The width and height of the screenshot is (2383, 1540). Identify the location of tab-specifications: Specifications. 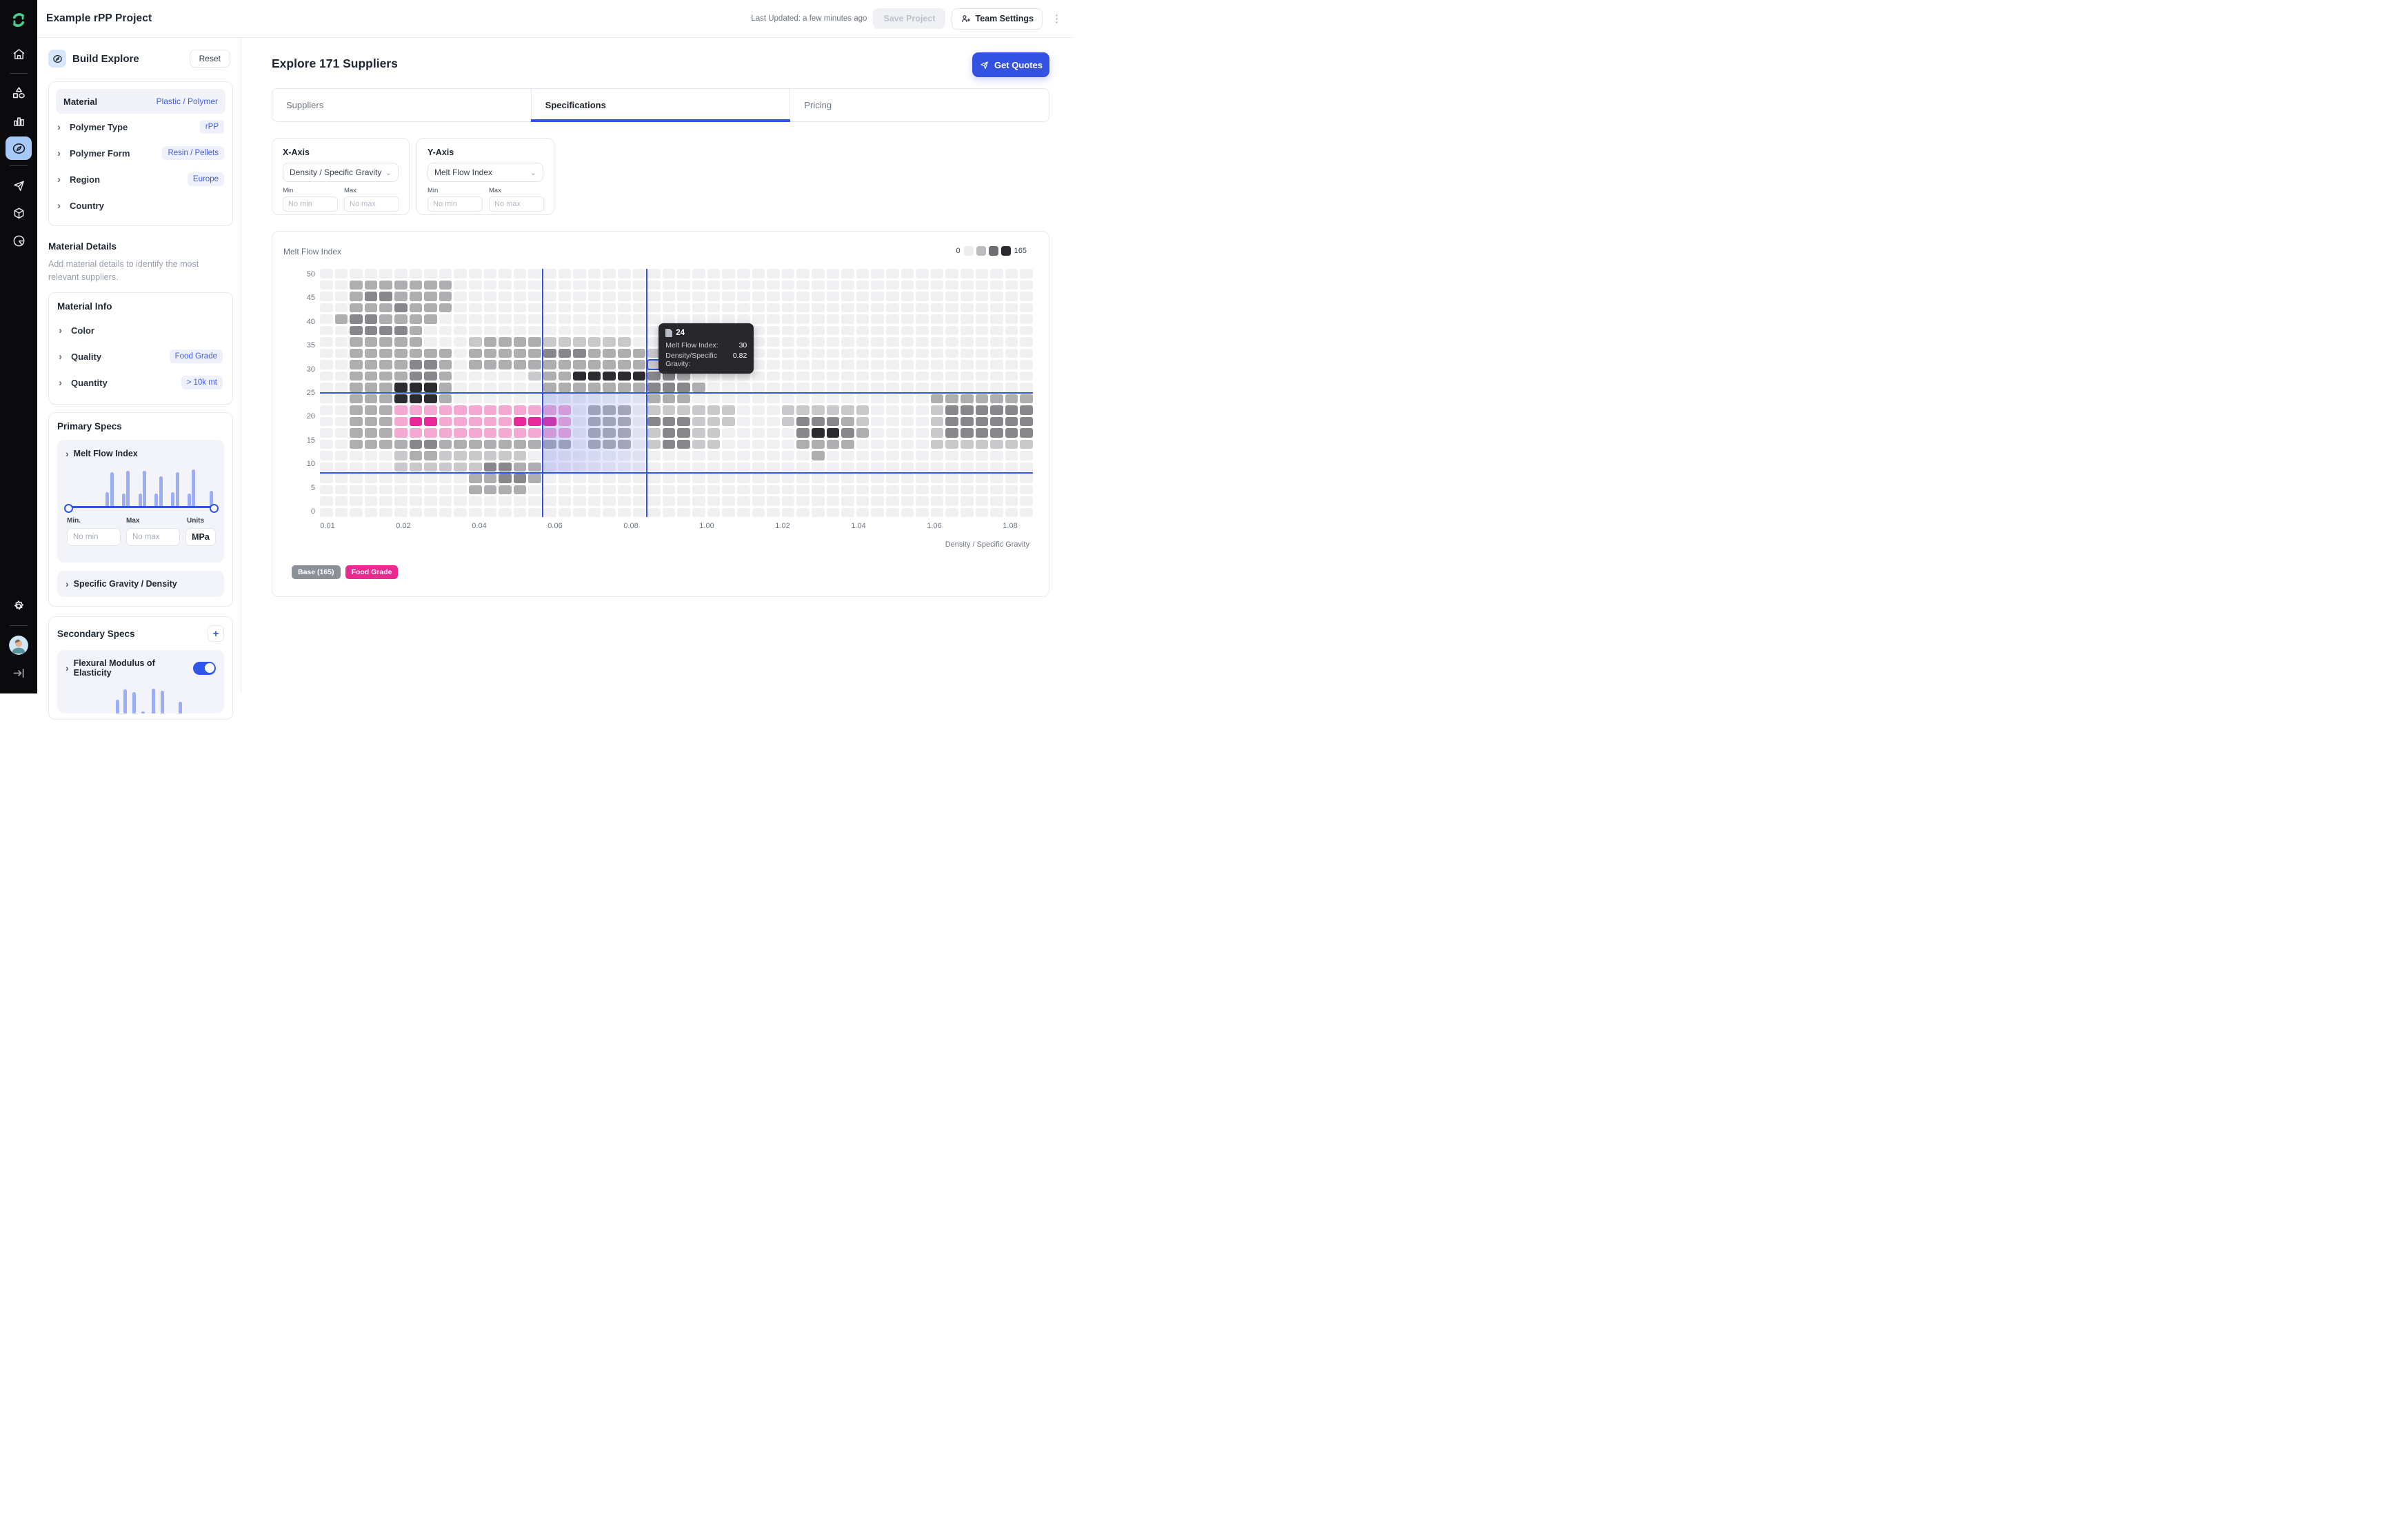
(660, 106).